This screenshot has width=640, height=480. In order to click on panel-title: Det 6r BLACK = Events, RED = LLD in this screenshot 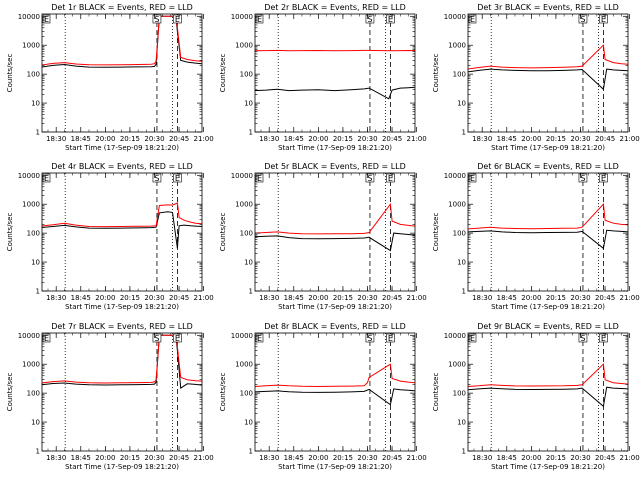, I will do `click(548, 166)`.